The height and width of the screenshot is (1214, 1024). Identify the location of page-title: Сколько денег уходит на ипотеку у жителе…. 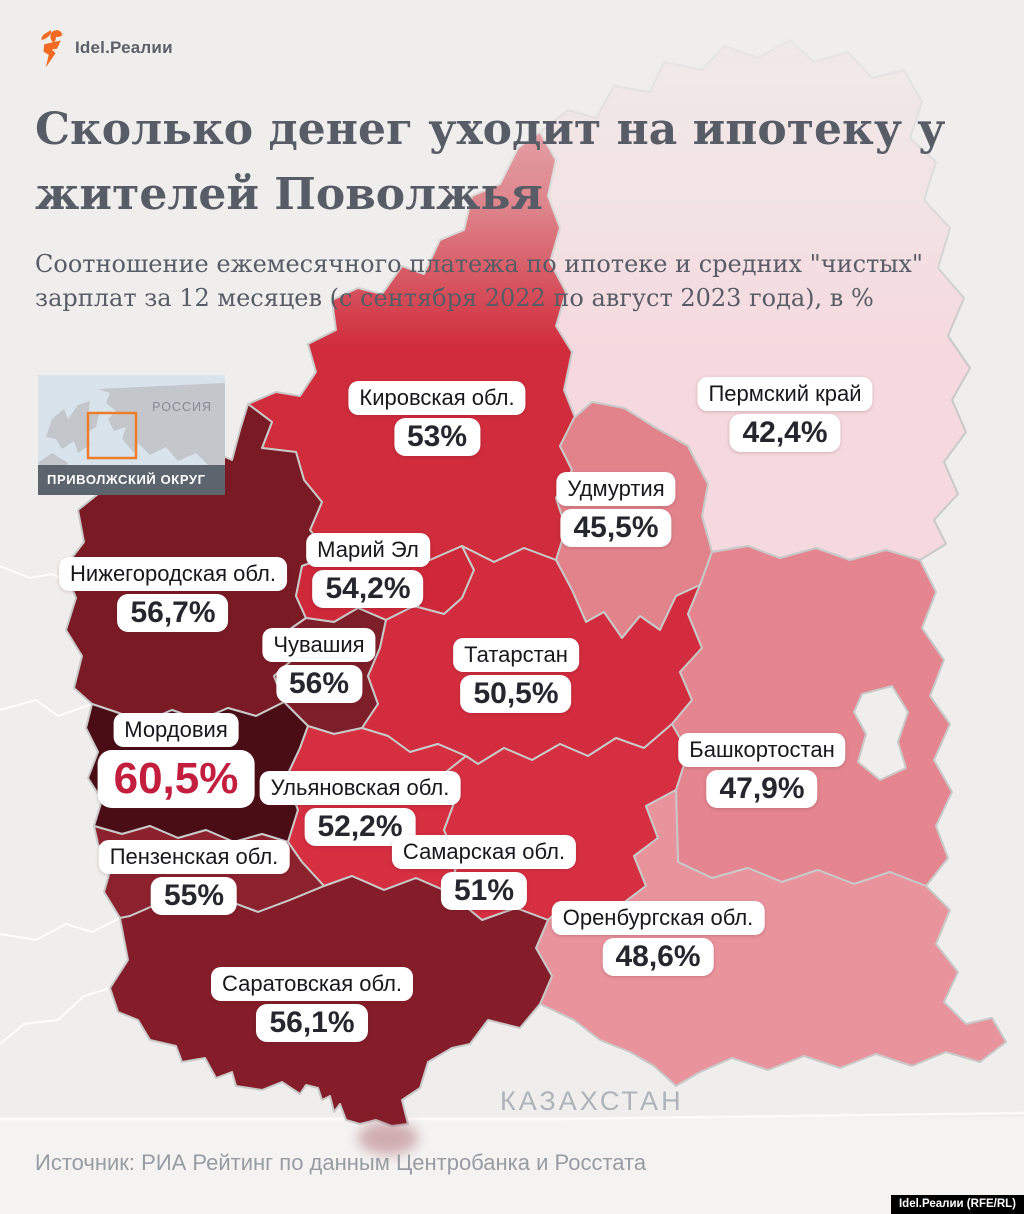
(490, 162).